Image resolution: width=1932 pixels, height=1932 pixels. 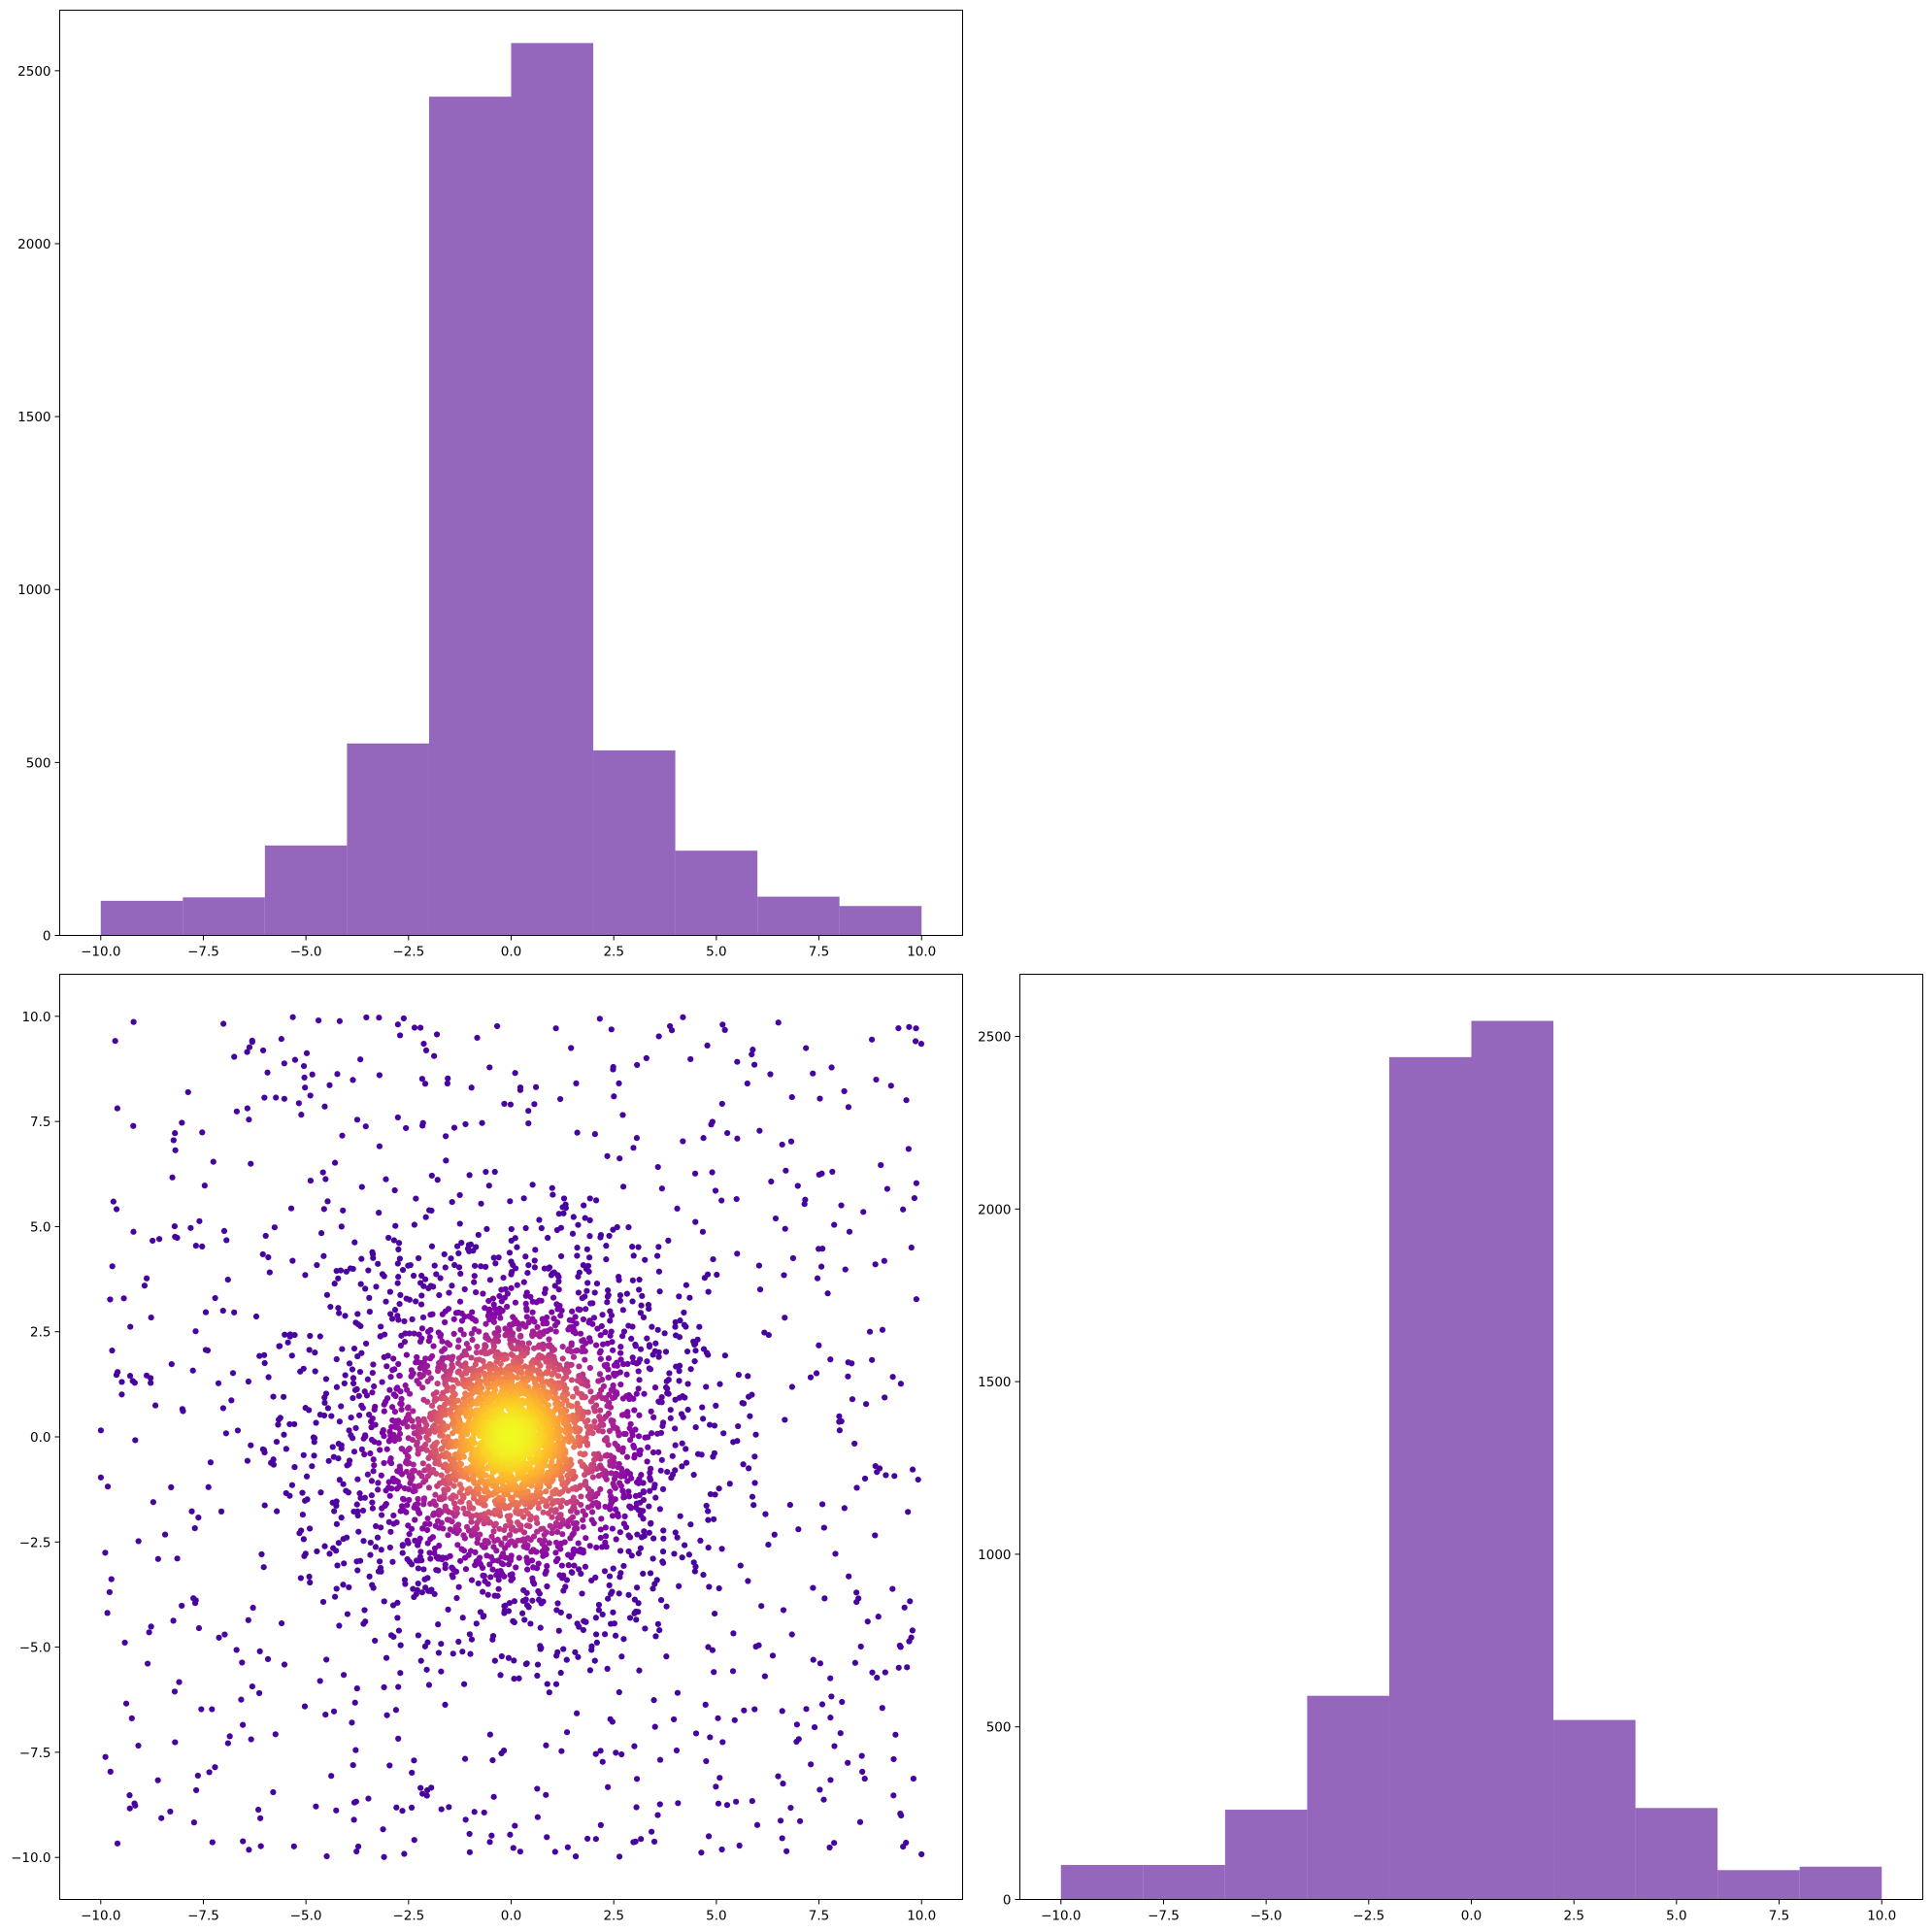 I want to click on histogram-bar, so click(x=388, y=839).